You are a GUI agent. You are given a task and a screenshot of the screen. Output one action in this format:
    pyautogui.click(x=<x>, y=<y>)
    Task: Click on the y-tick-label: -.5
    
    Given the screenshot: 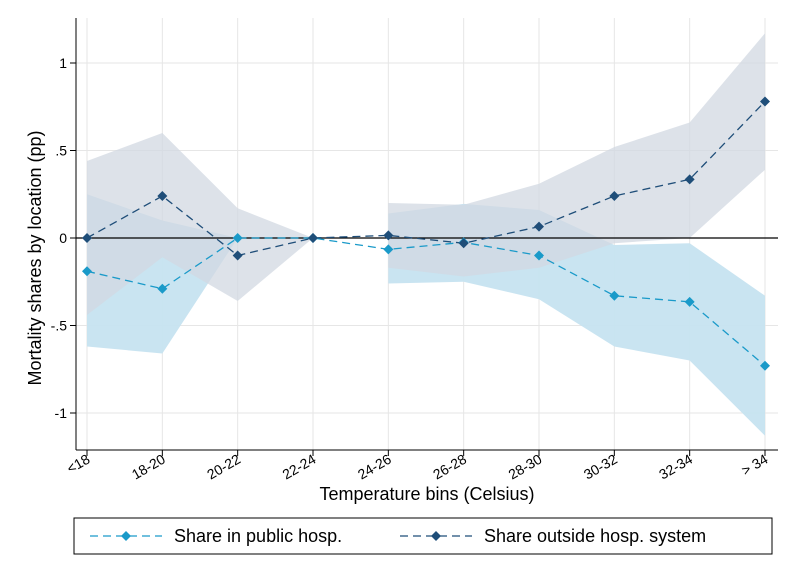 What is the action you would take?
    pyautogui.click(x=59, y=326)
    